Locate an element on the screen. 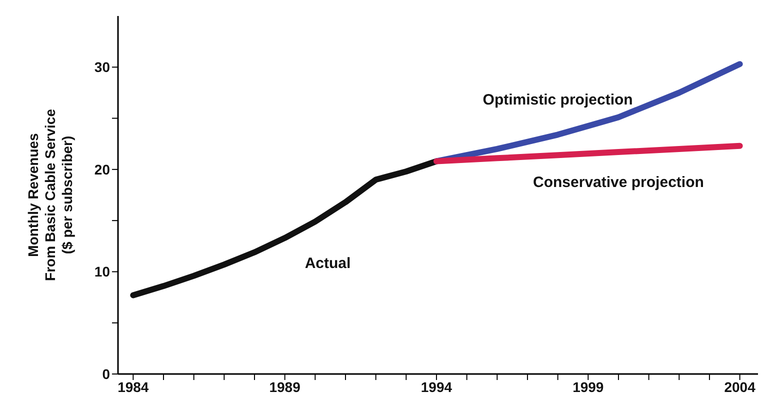 The width and height of the screenshot is (778, 404). x-tick-label: 2004 is located at coordinates (740, 386).